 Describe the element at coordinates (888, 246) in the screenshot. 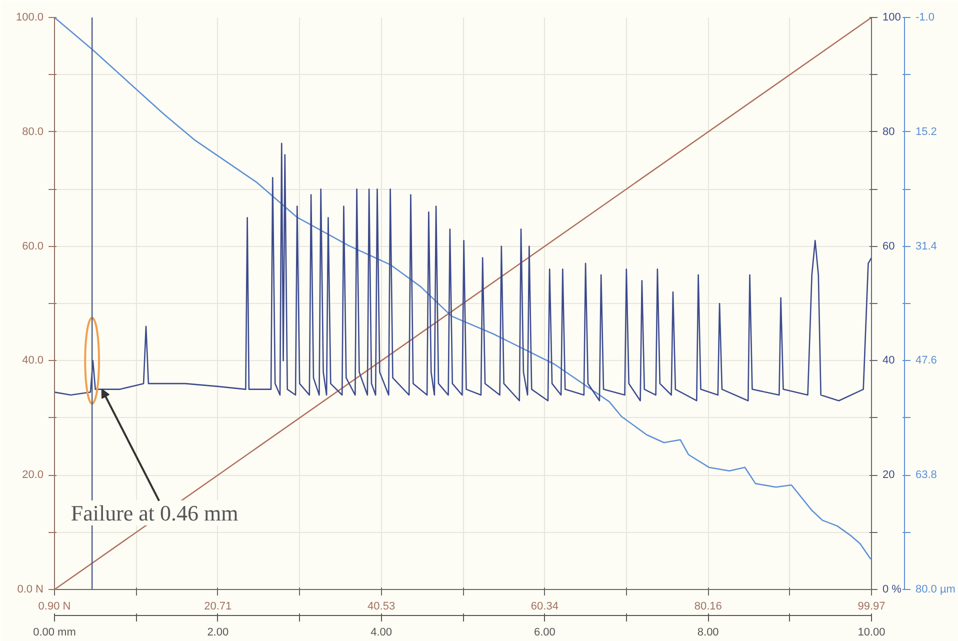

I see `y2-tick-label: 60` at that location.